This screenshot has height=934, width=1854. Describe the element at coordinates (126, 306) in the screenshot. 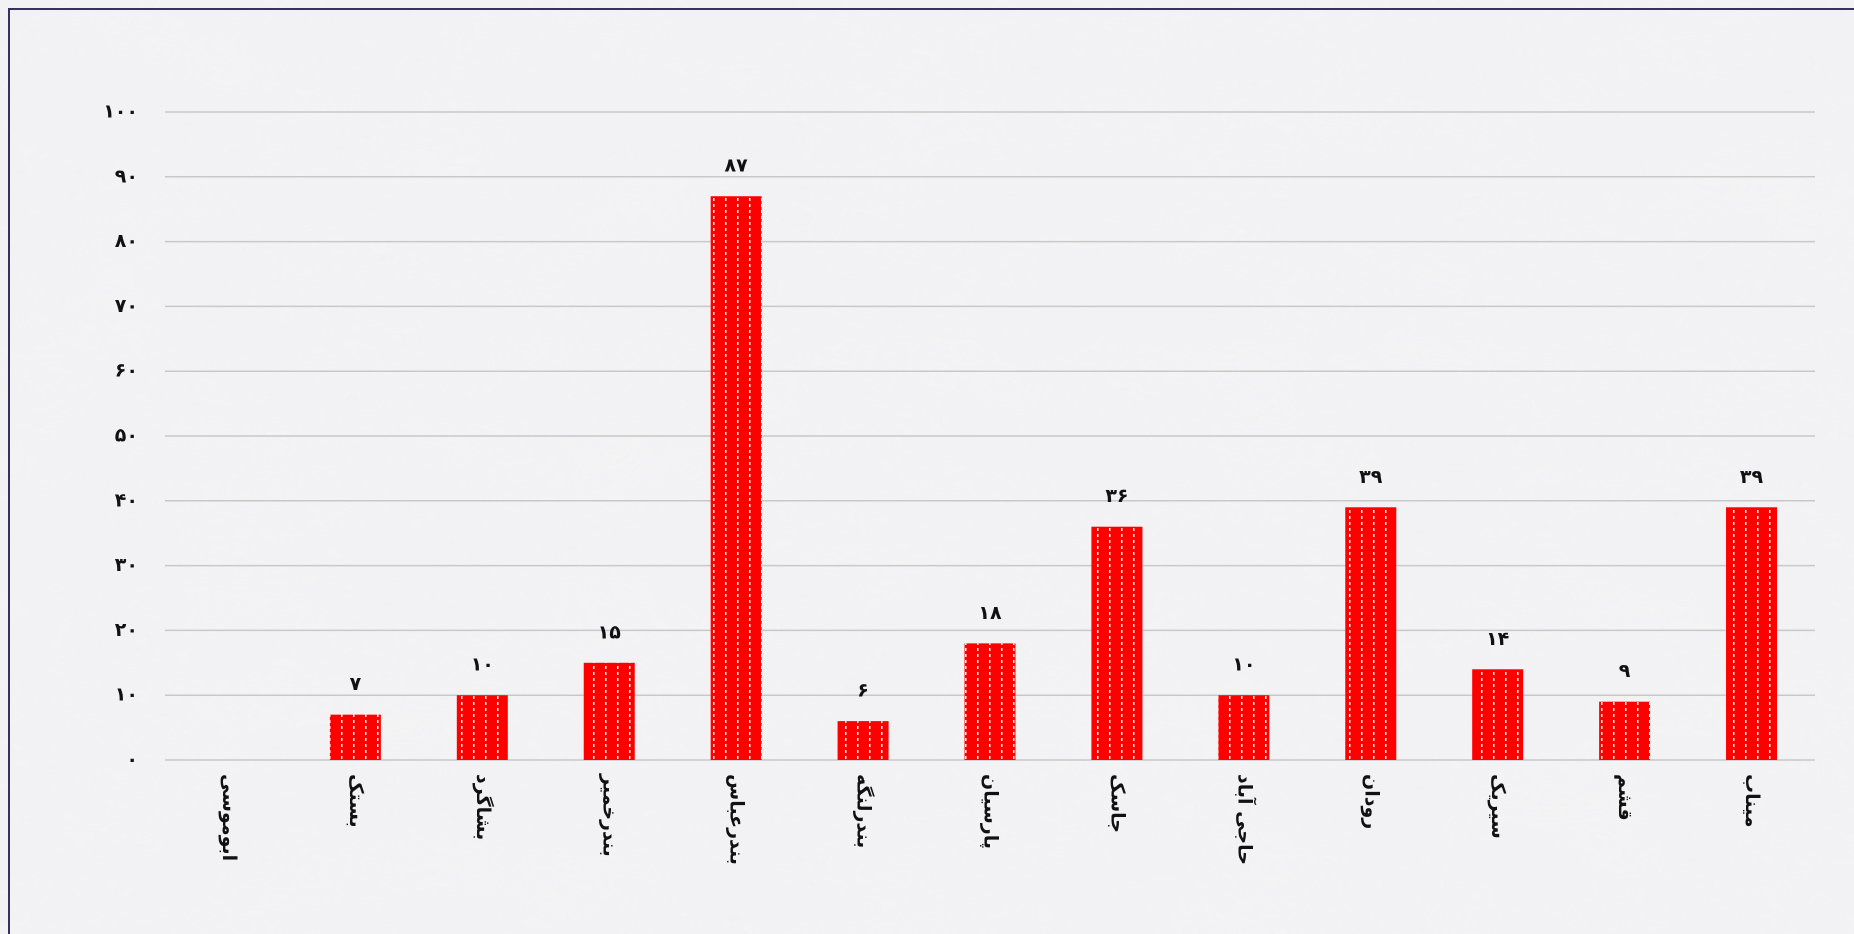

I see `y-tick-label: ۷۰` at that location.